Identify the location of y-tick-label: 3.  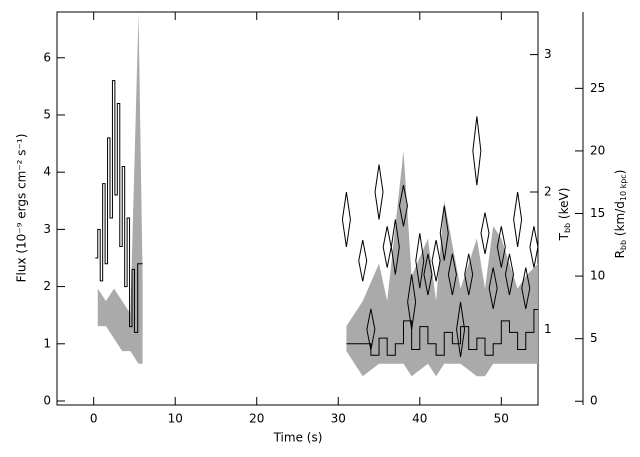
(47, 229).